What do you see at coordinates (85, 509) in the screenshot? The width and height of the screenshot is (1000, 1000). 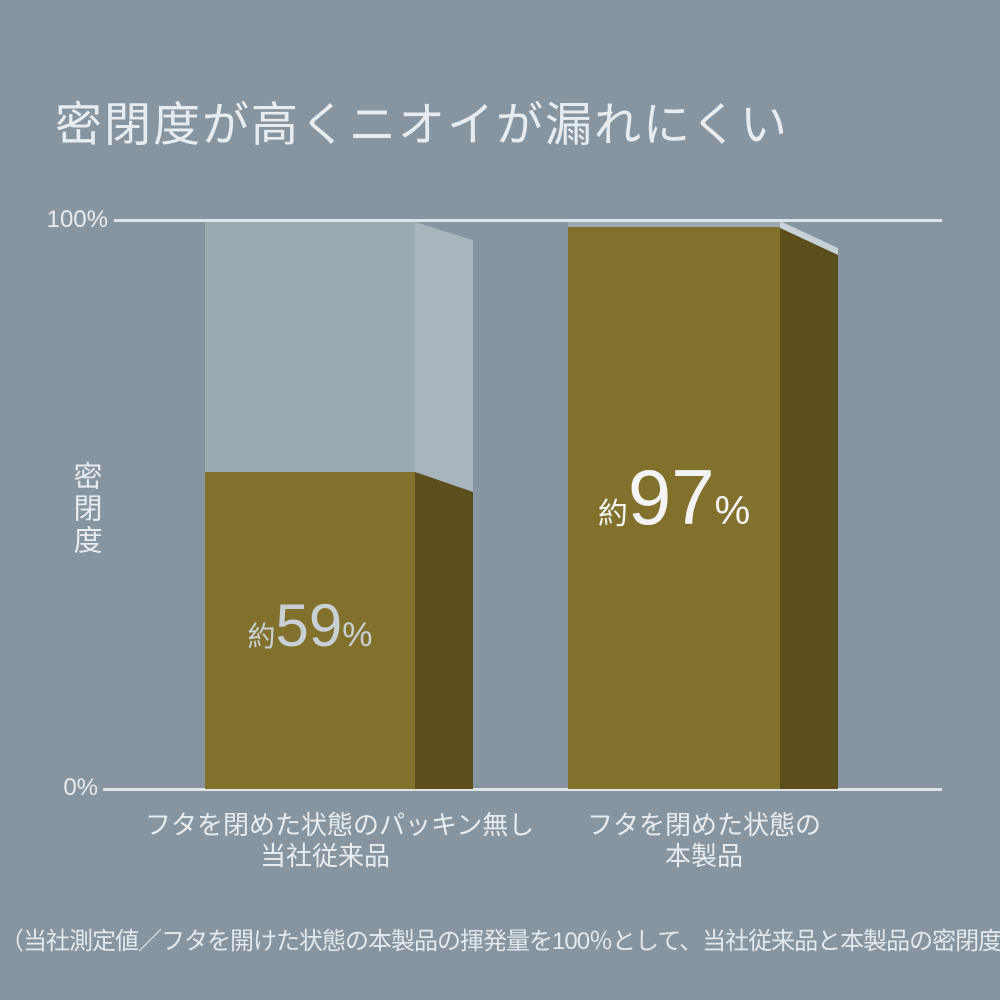 I see `y-axis-label: 密閉度` at bounding box center [85, 509].